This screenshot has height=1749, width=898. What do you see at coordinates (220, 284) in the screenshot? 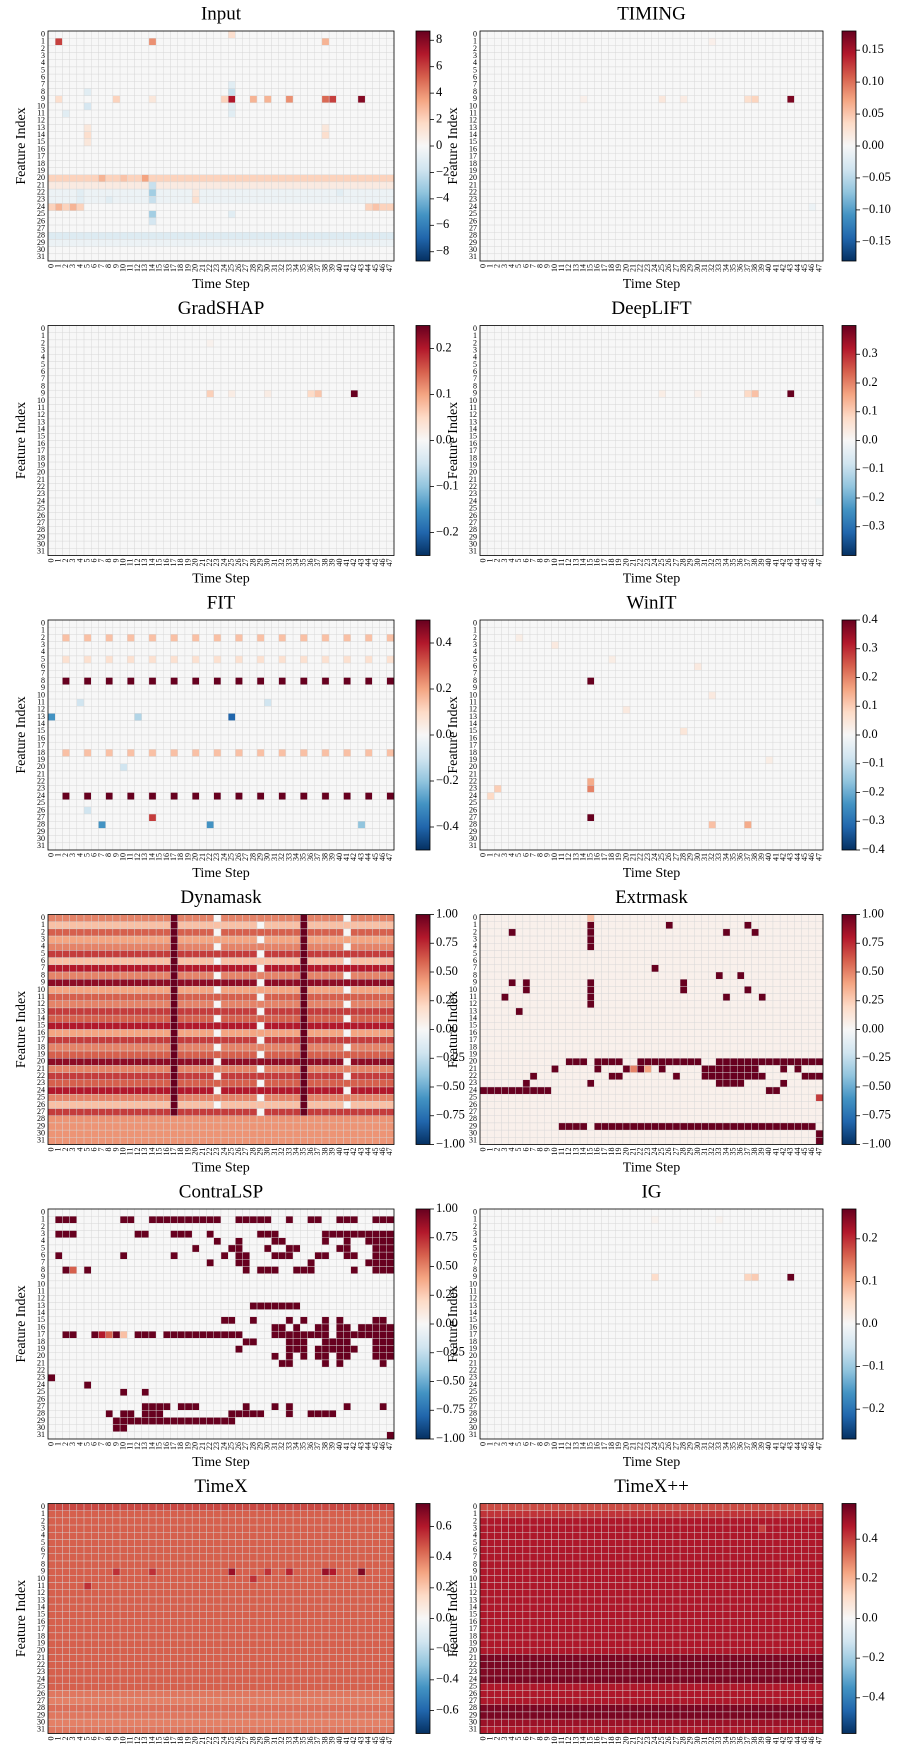
I see `x-axis-label: Time Step` at bounding box center [220, 284].